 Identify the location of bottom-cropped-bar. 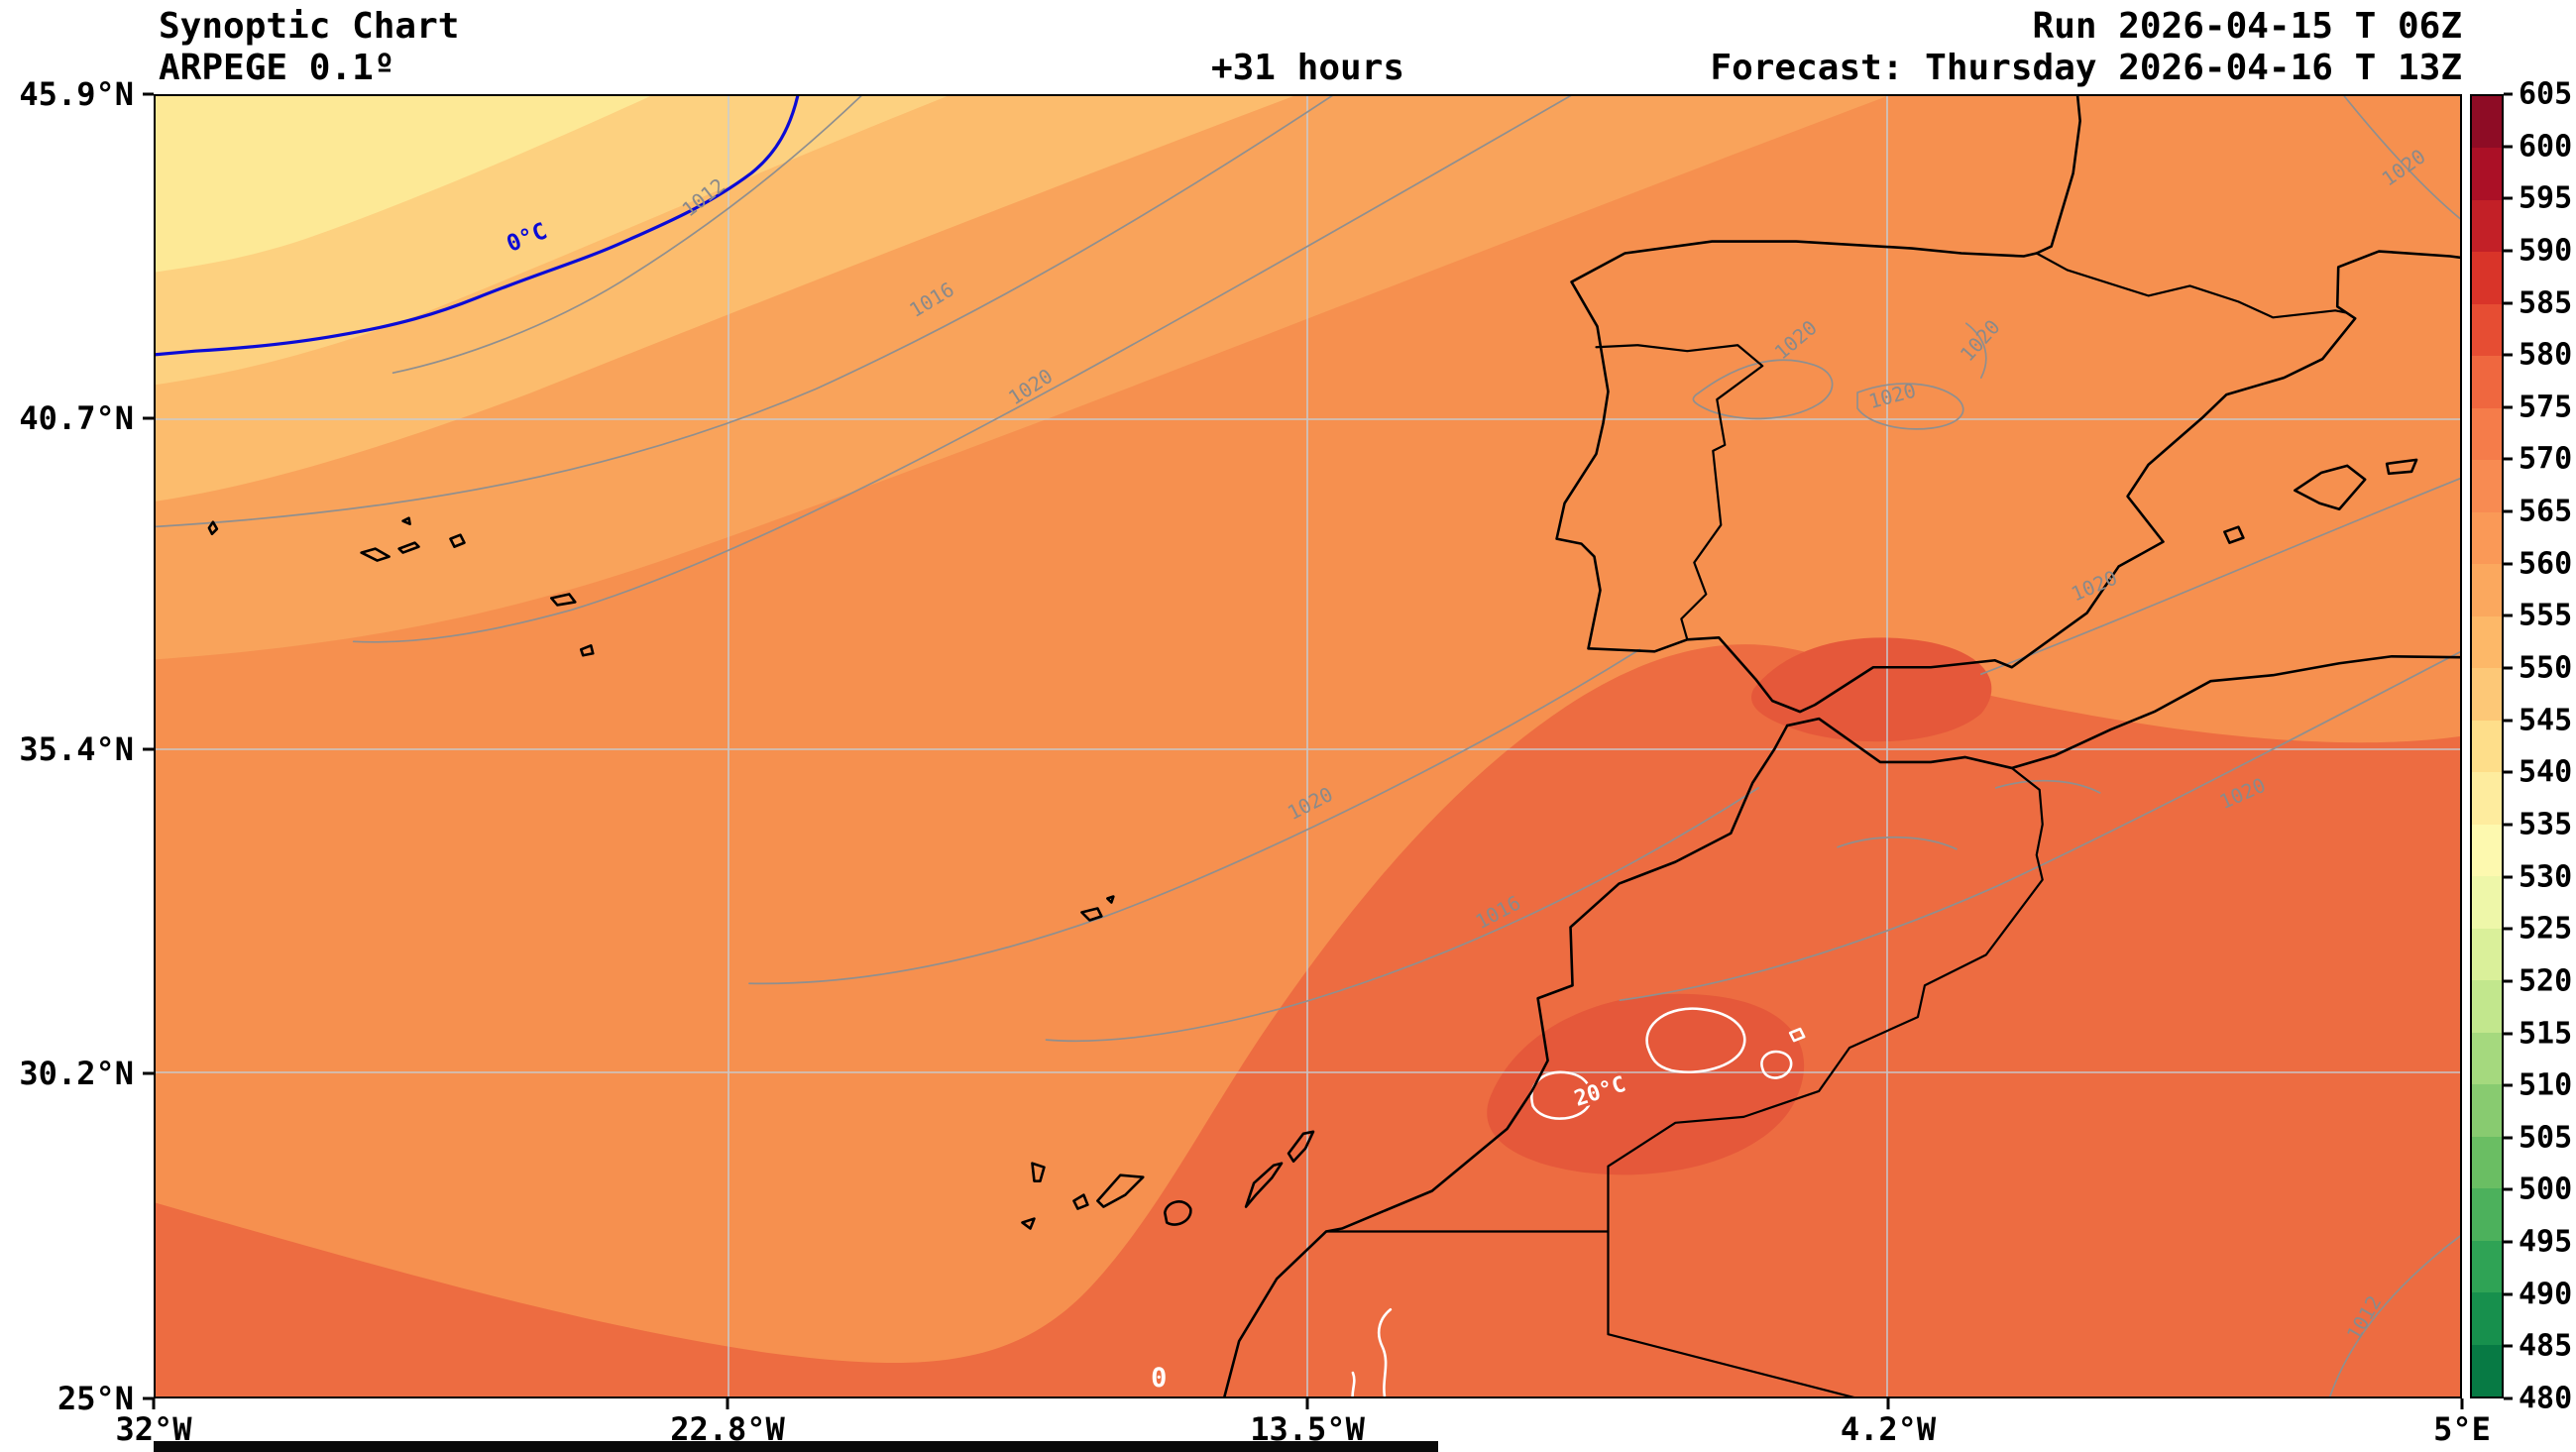
(796, 1446).